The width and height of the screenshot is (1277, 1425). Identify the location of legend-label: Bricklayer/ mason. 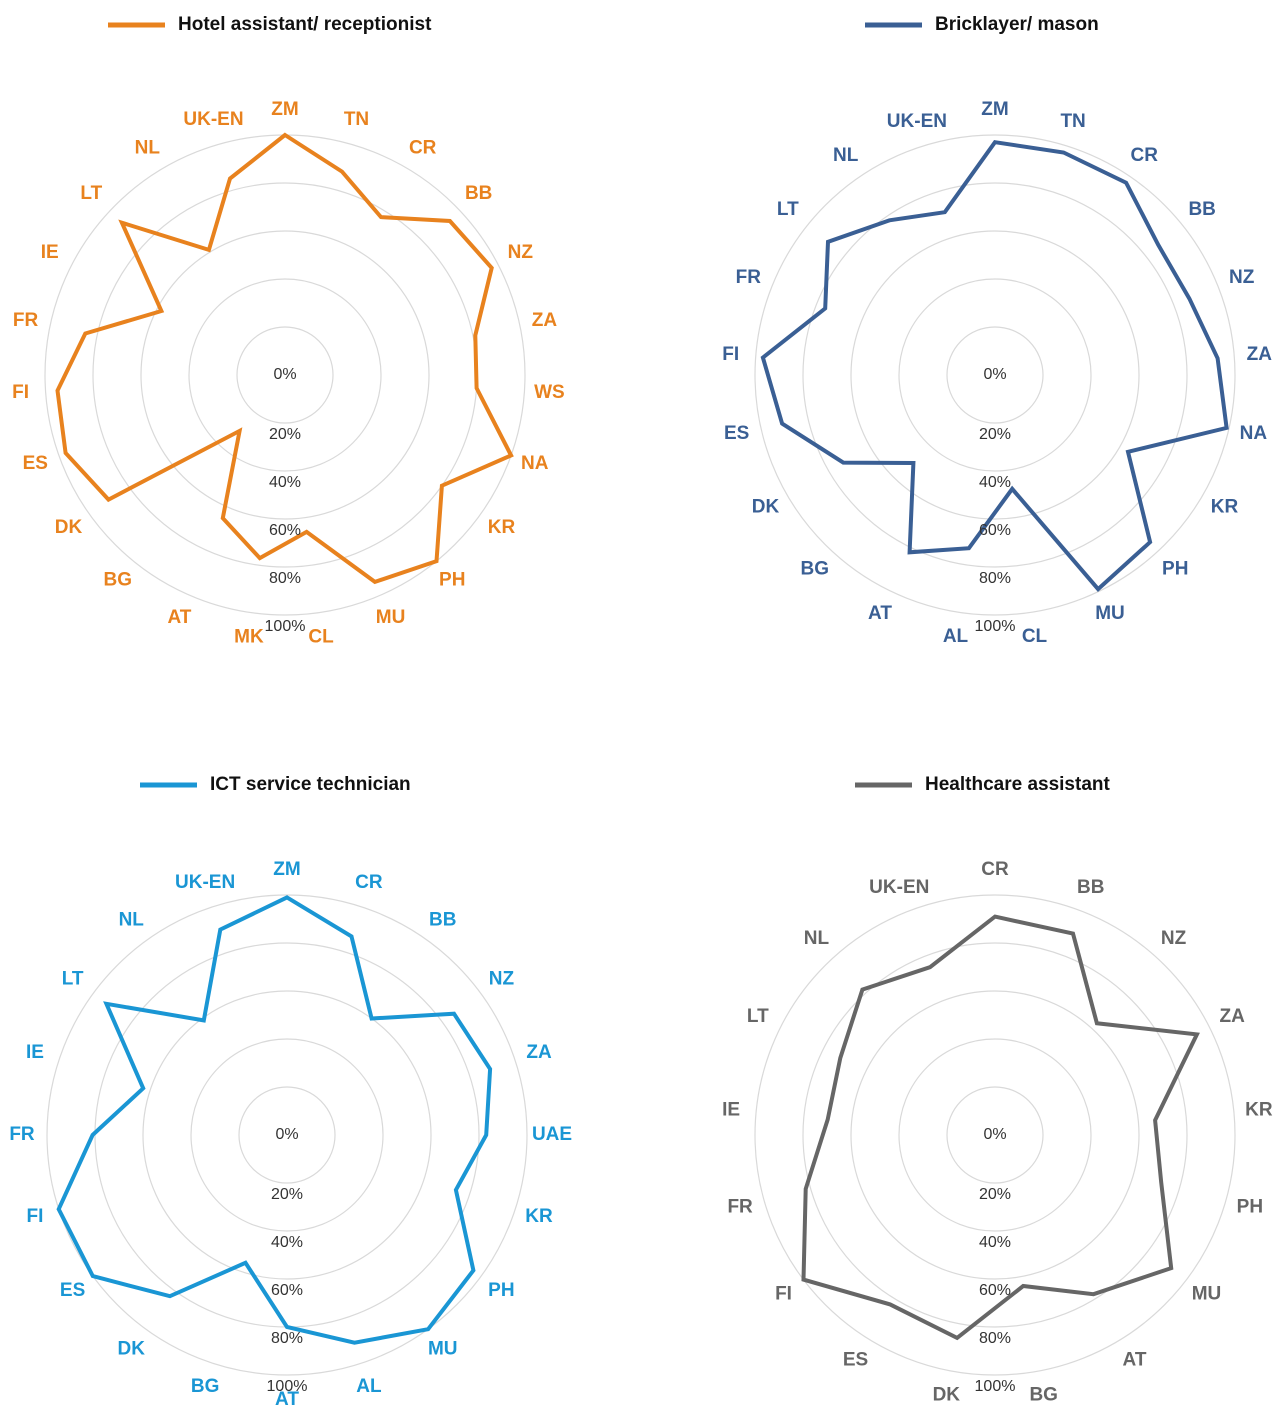
(1017, 24).